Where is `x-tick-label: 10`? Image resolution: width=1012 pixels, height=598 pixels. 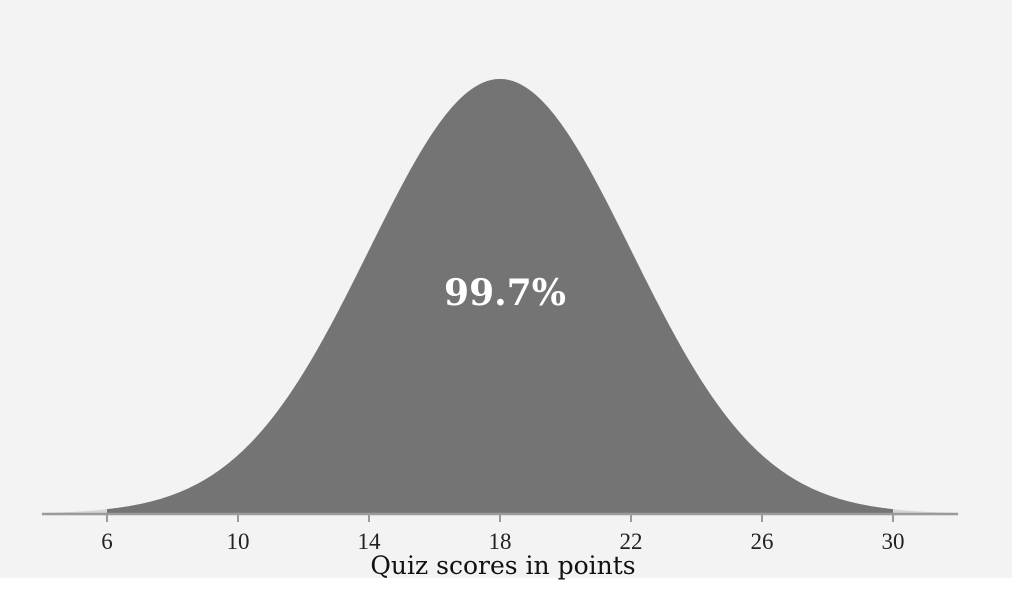 x-tick-label: 10 is located at coordinates (238, 541).